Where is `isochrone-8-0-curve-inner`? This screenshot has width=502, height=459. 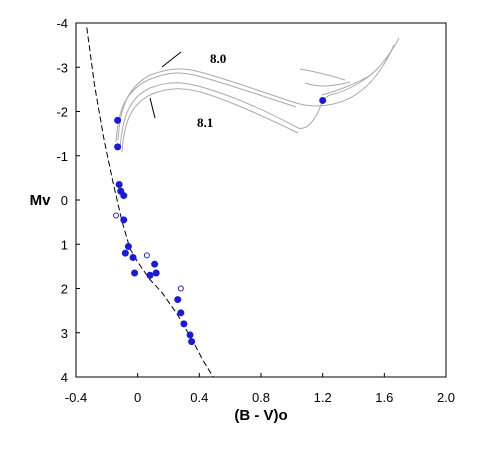
isochrone-8-0-curve-inner is located at coordinates (206, 107).